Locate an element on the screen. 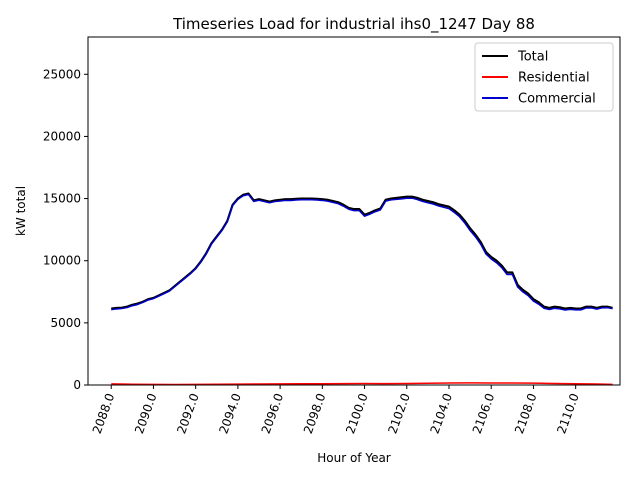 This screenshot has width=640, height=480. y-tick-label: 15000 is located at coordinates (62, 199).